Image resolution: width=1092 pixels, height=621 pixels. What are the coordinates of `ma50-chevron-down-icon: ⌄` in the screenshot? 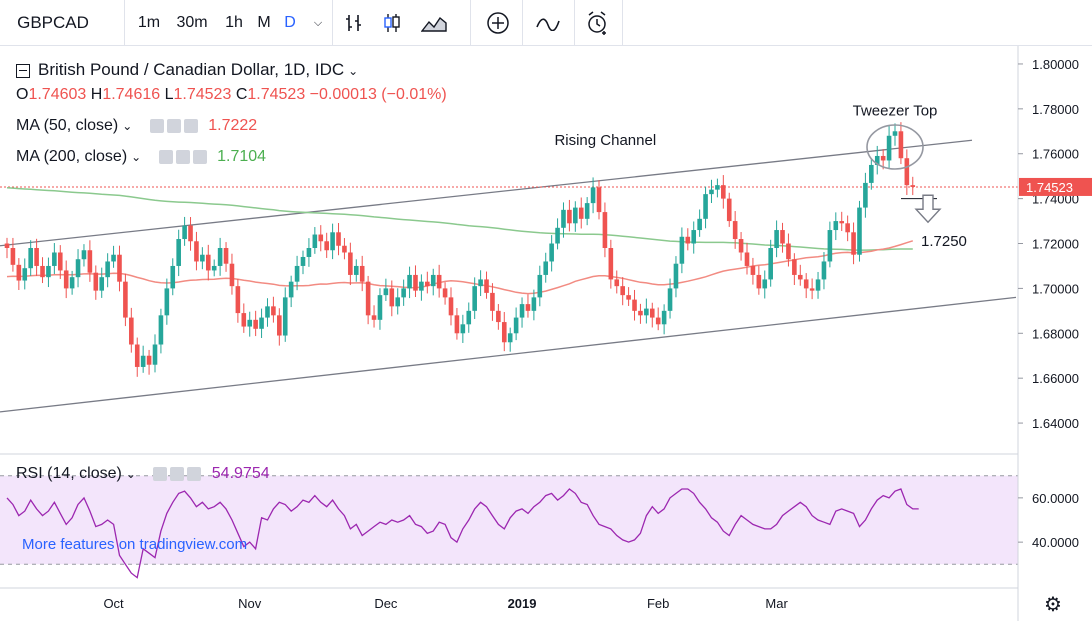 It's located at (127, 126).